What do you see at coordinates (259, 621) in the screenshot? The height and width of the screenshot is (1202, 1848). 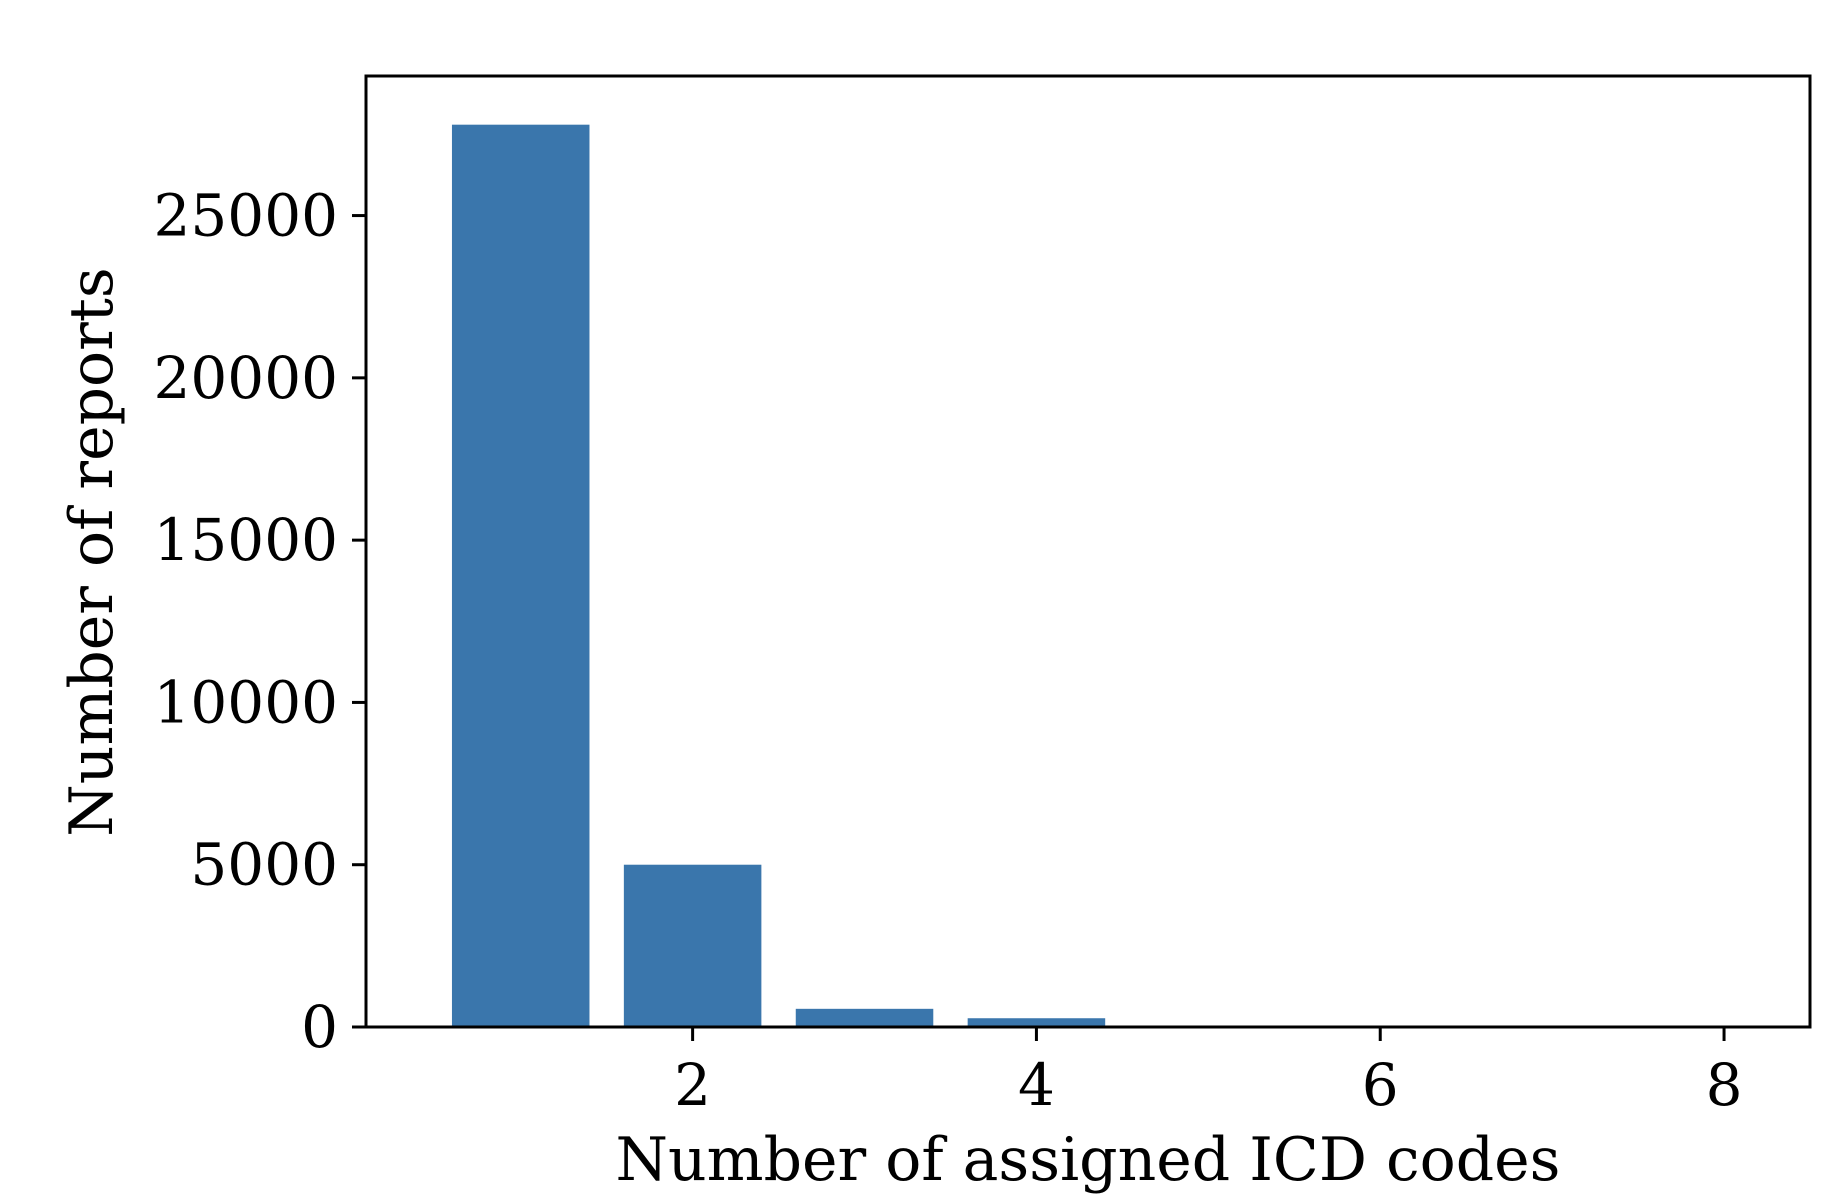 I see `y-axis-ticks: 0 5000 10000 15000 20000 25000` at bounding box center [259, 621].